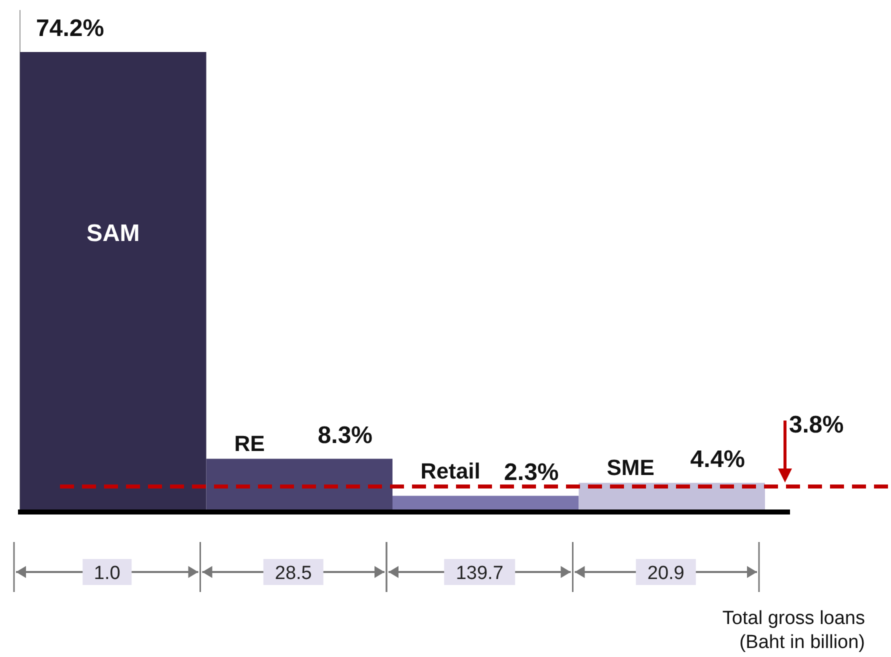 The width and height of the screenshot is (891, 657). What do you see at coordinates (345, 435) in the screenshot?
I see `data-label: 8.3%` at bounding box center [345, 435].